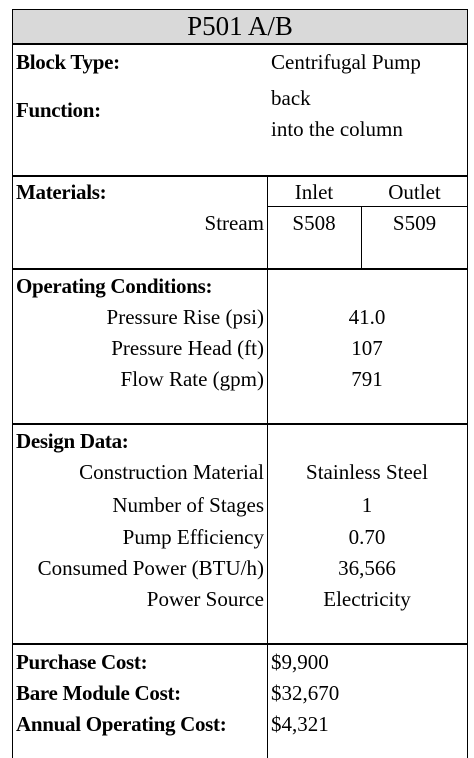 The width and height of the screenshot is (474, 758). What do you see at coordinates (171, 472) in the screenshot?
I see `design-label: Construction Material` at bounding box center [171, 472].